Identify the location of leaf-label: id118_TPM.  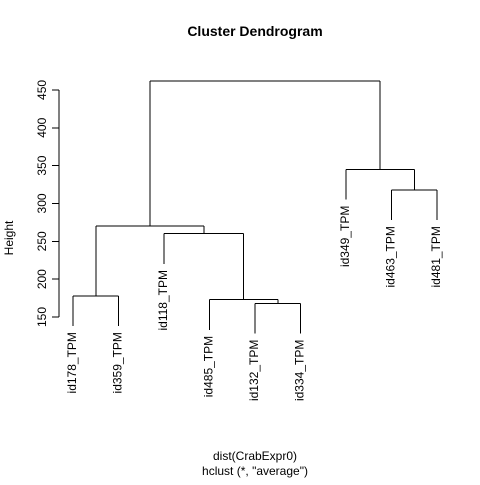
(163, 300).